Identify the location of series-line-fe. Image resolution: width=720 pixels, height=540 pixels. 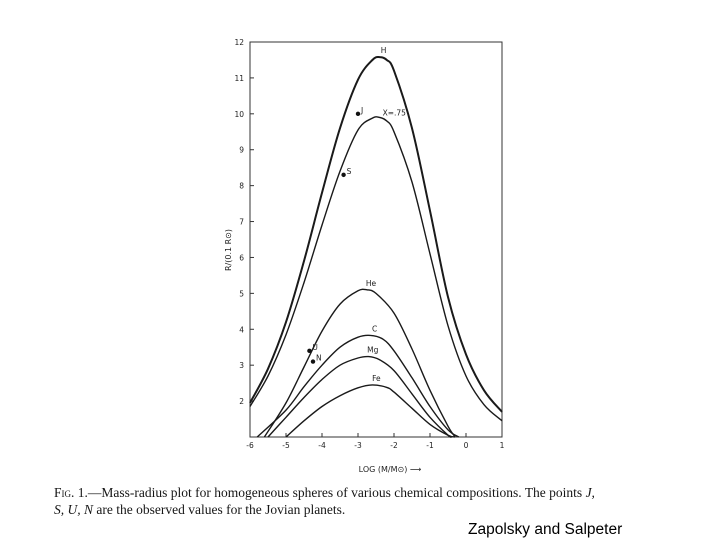
(370, 411).